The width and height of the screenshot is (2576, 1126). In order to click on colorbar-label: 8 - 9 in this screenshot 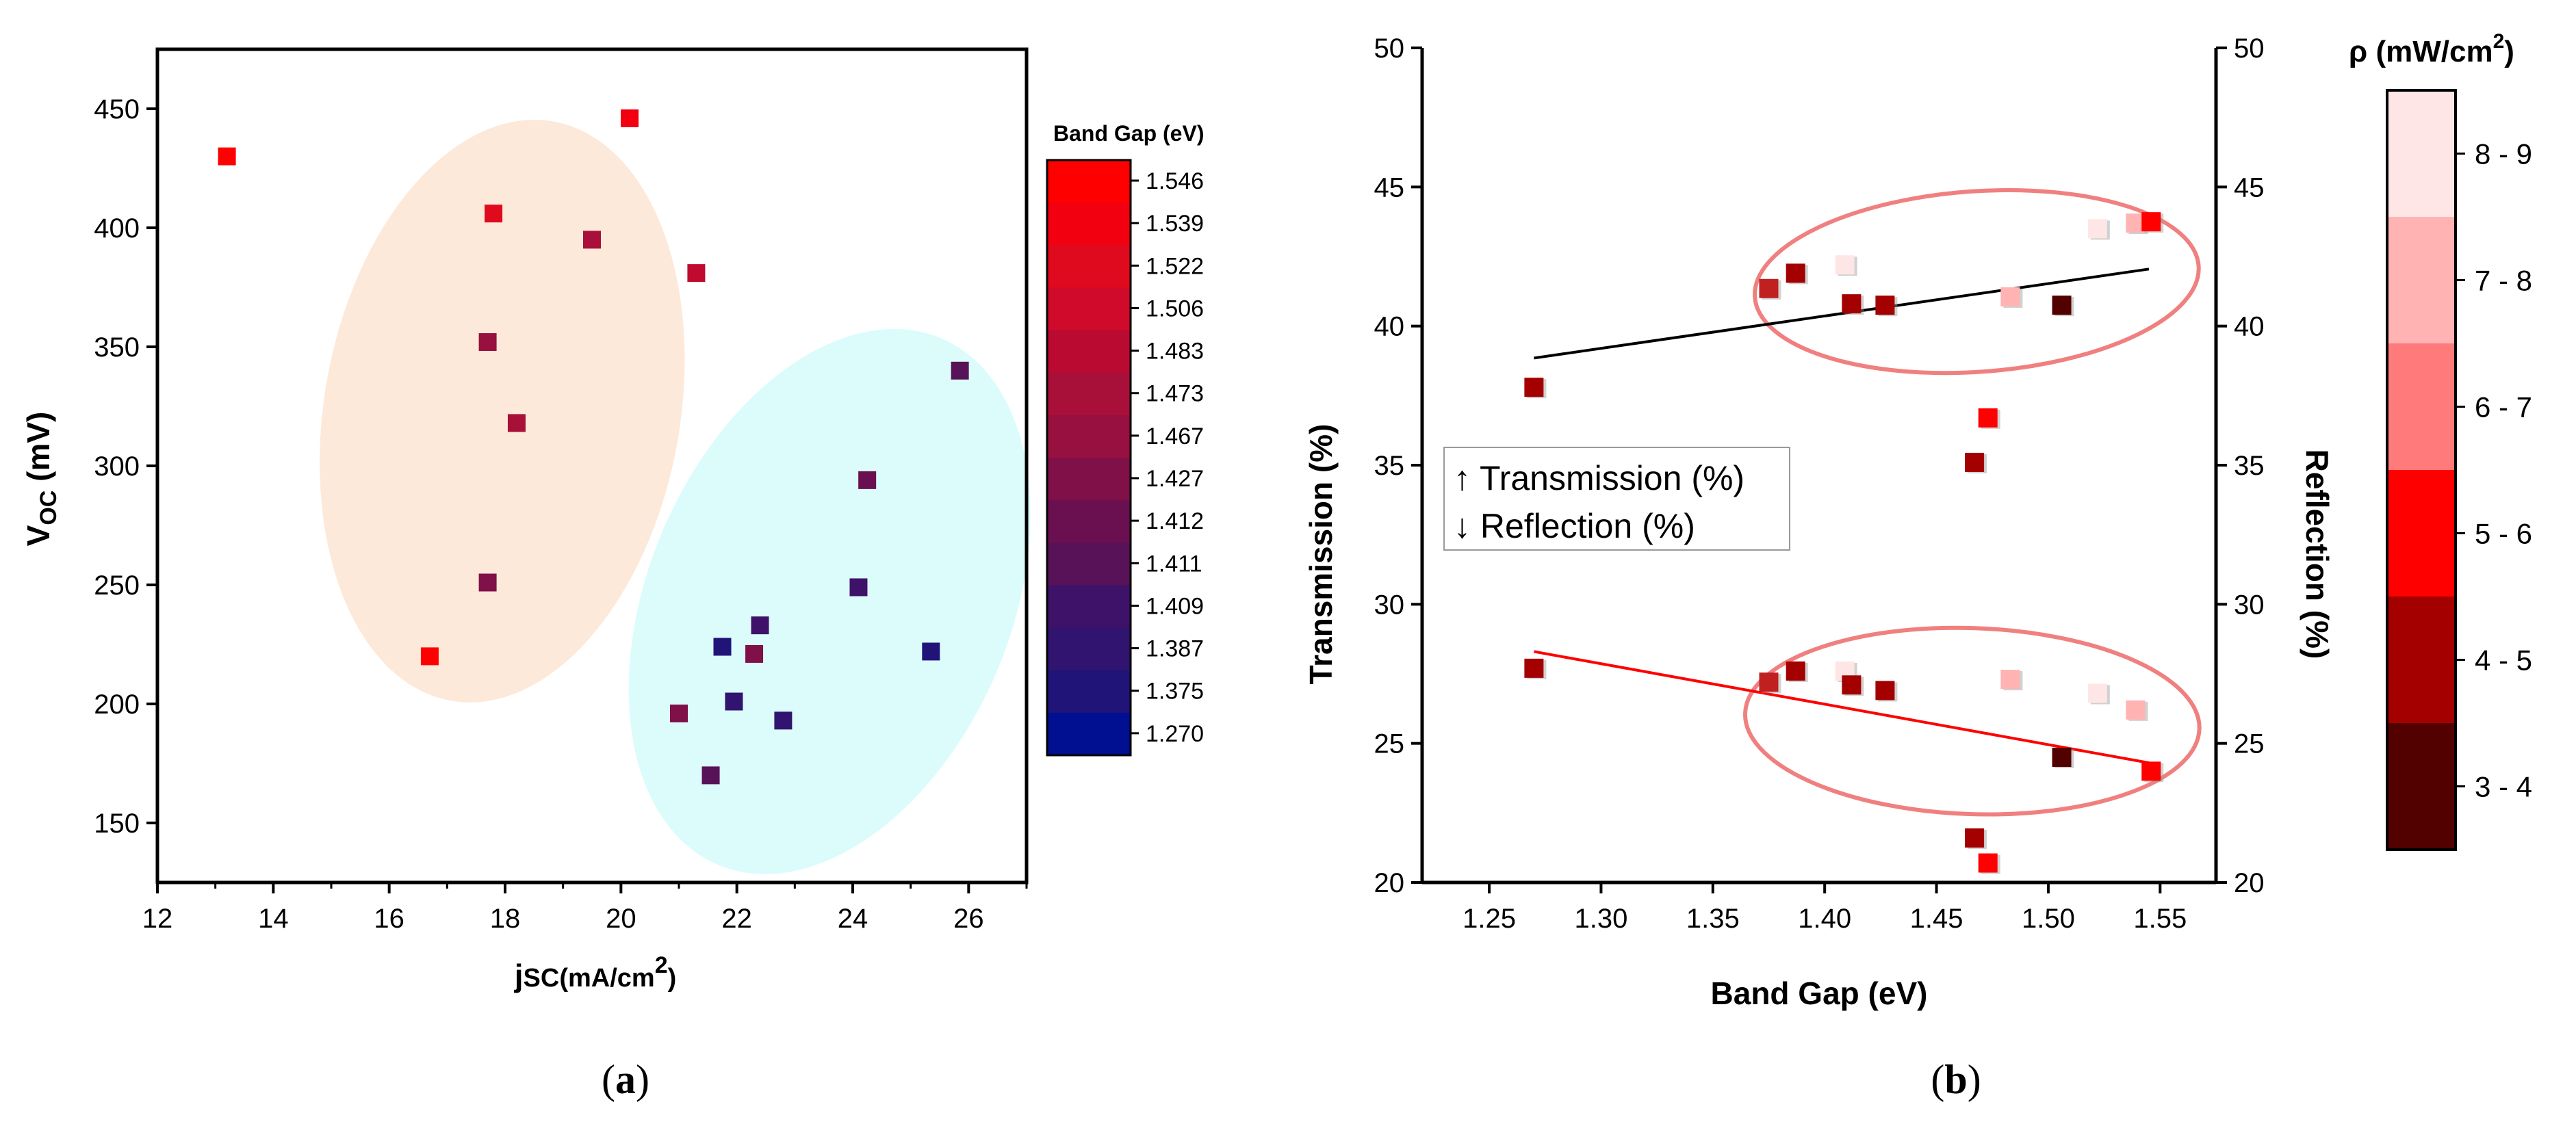, I will do `click(2503, 154)`.